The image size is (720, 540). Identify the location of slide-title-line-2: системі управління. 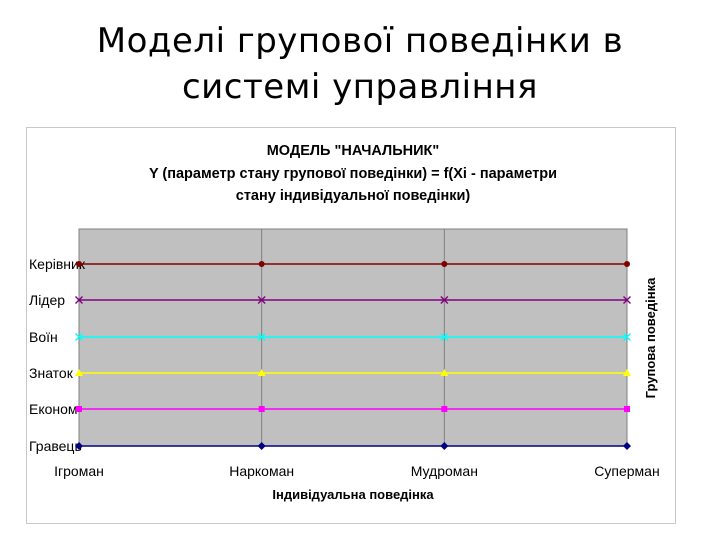
(359, 87).